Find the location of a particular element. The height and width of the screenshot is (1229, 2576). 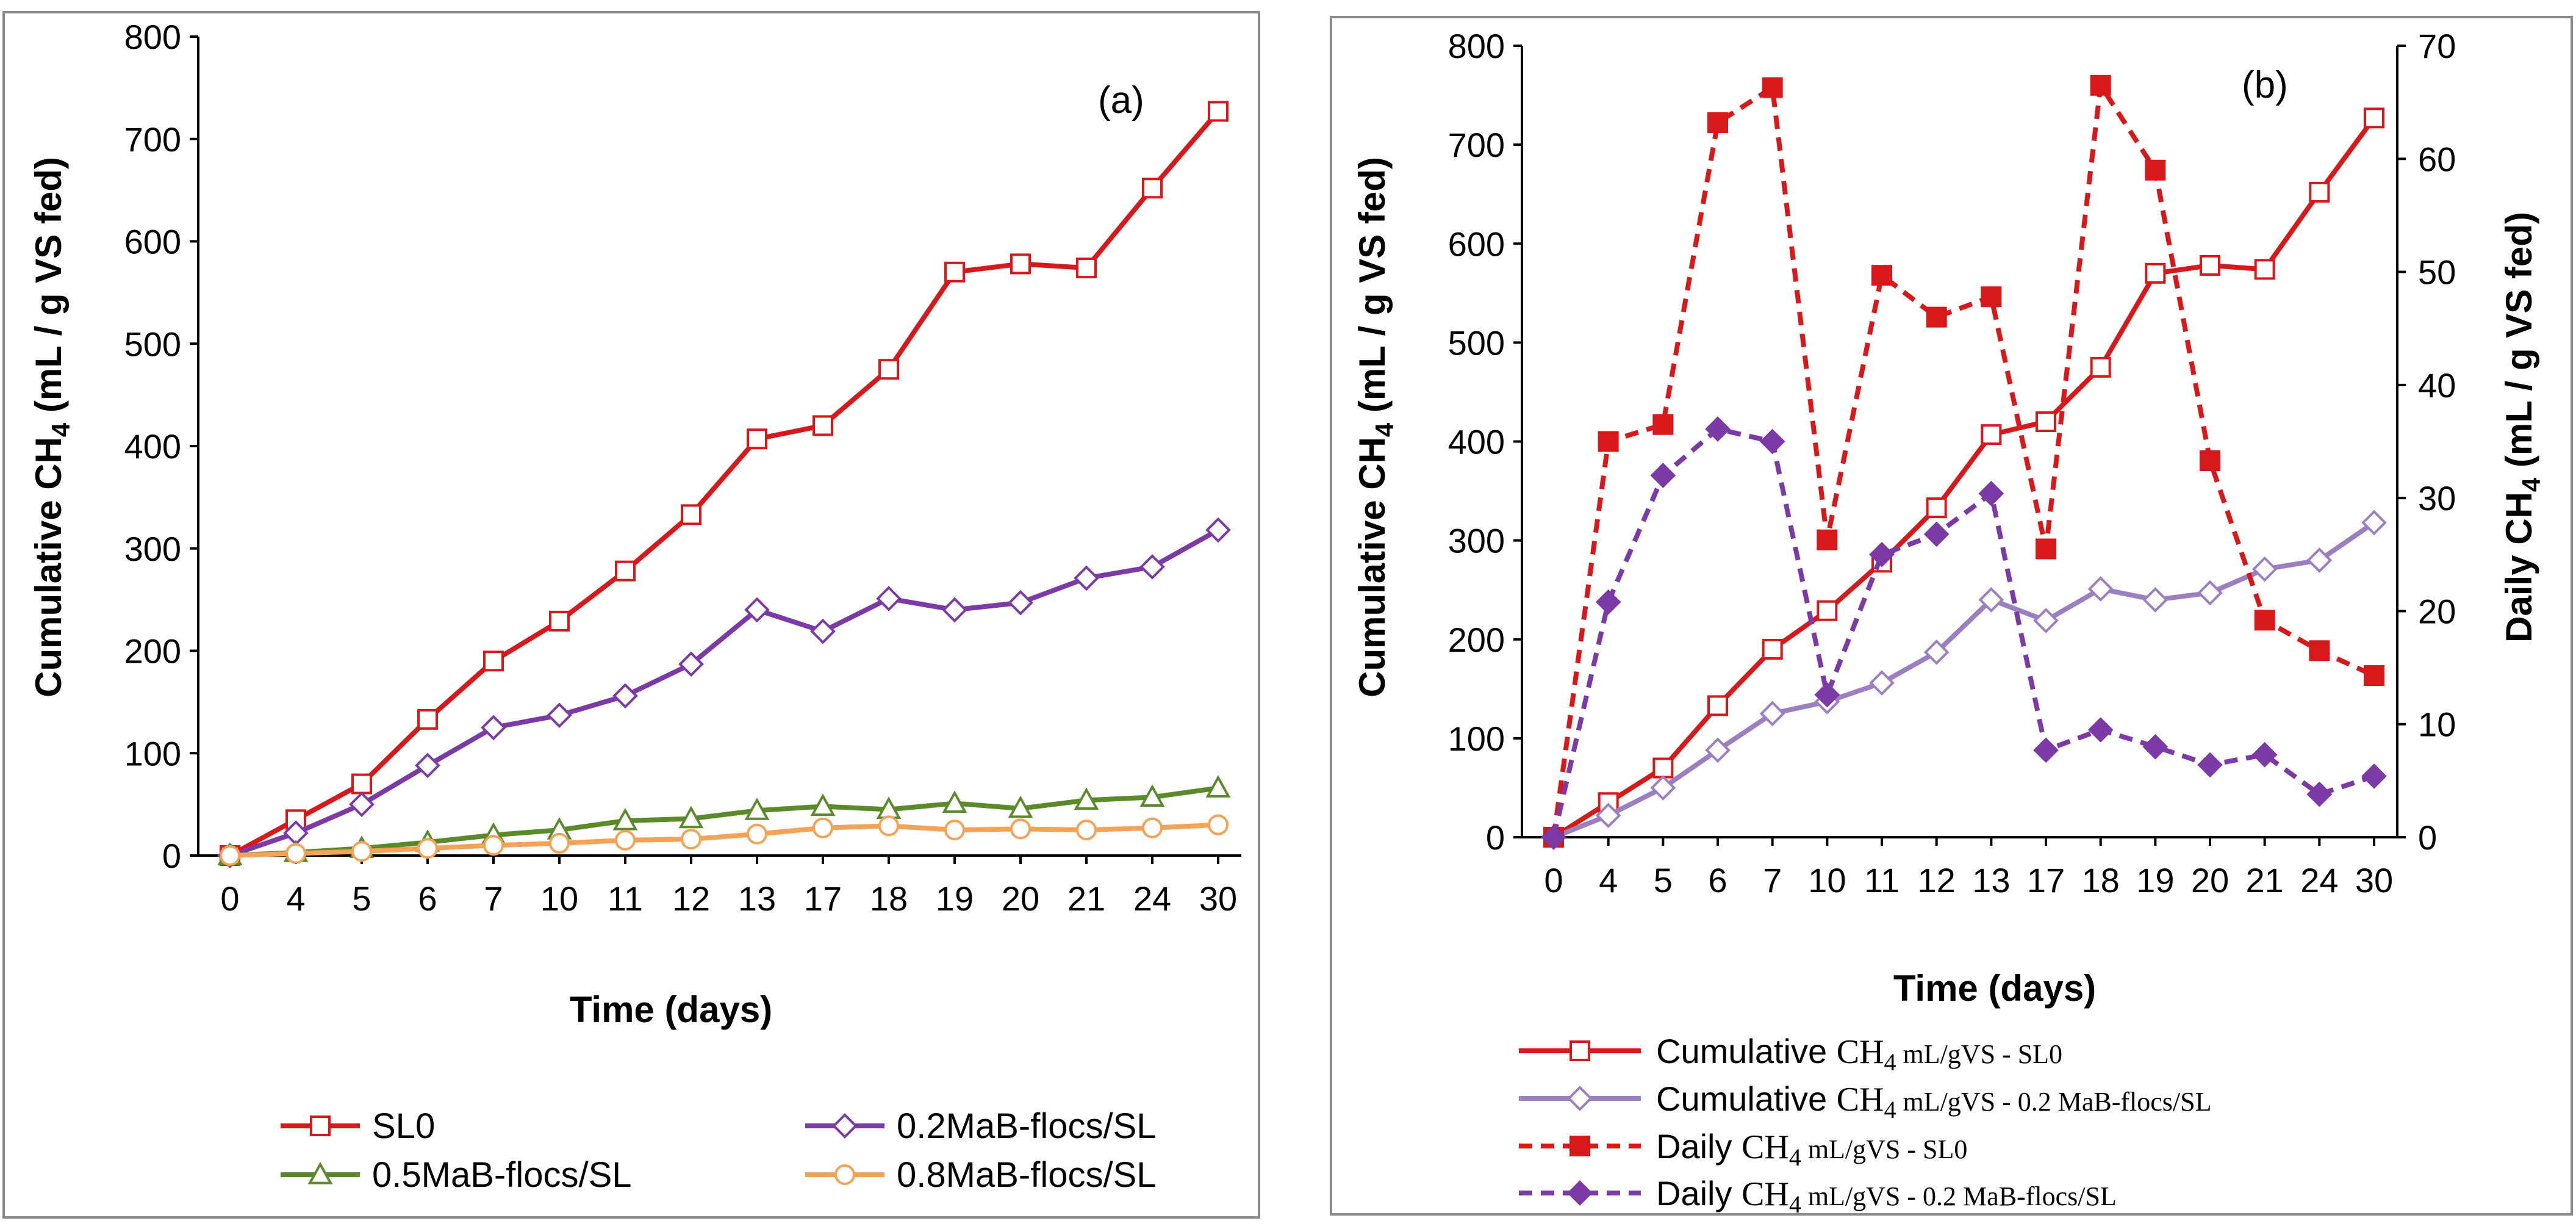

y-tick-label: 700 is located at coordinates (1476, 145).